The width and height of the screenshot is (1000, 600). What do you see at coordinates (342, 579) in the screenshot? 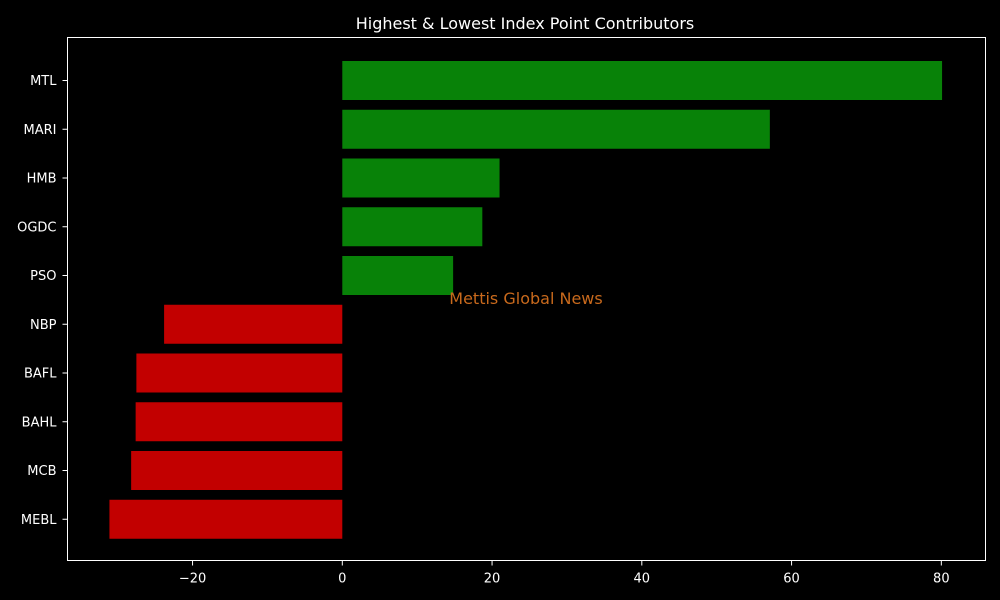
I see `x-tick-label: 0` at bounding box center [342, 579].